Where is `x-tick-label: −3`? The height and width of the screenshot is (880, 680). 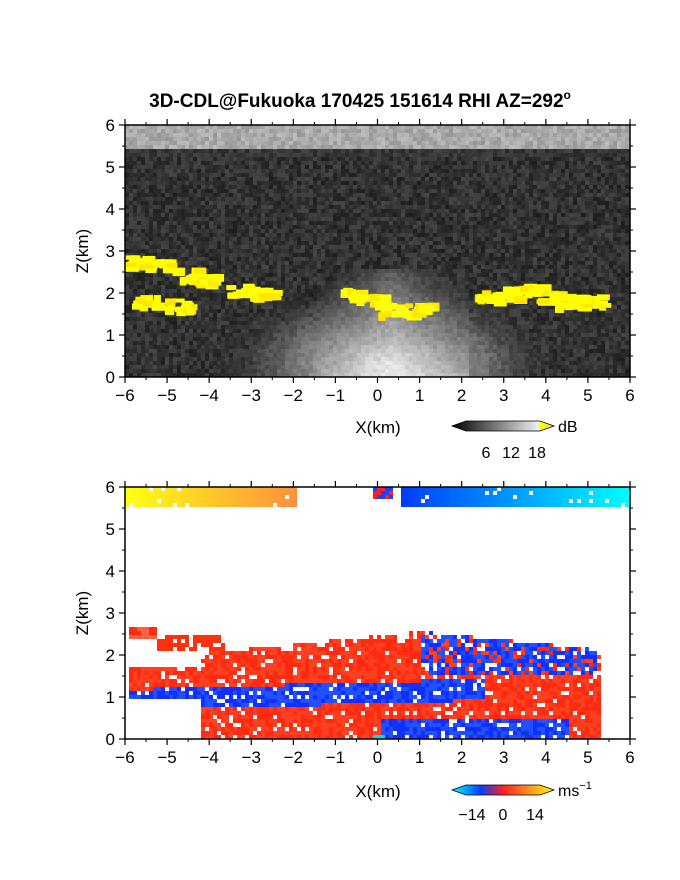 x-tick-label: −3 is located at coordinates (251, 757).